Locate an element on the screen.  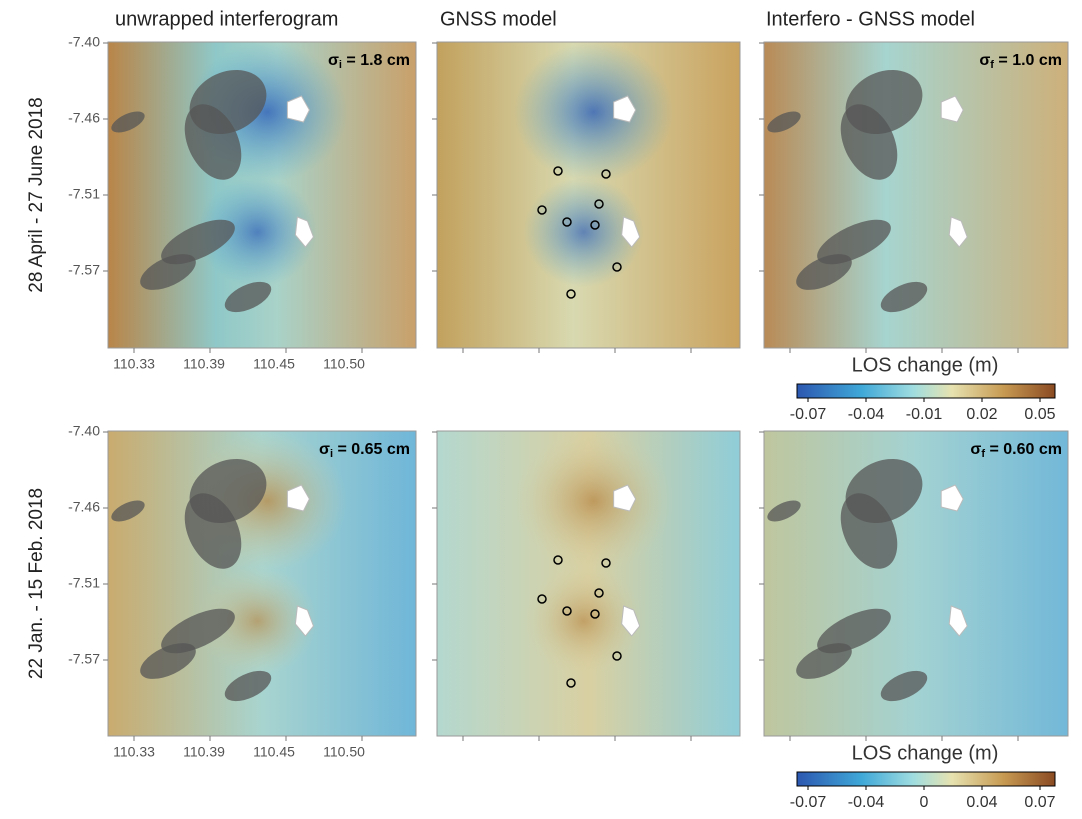
colorbar-tick-label: -0.07 is located at coordinates (808, 414).